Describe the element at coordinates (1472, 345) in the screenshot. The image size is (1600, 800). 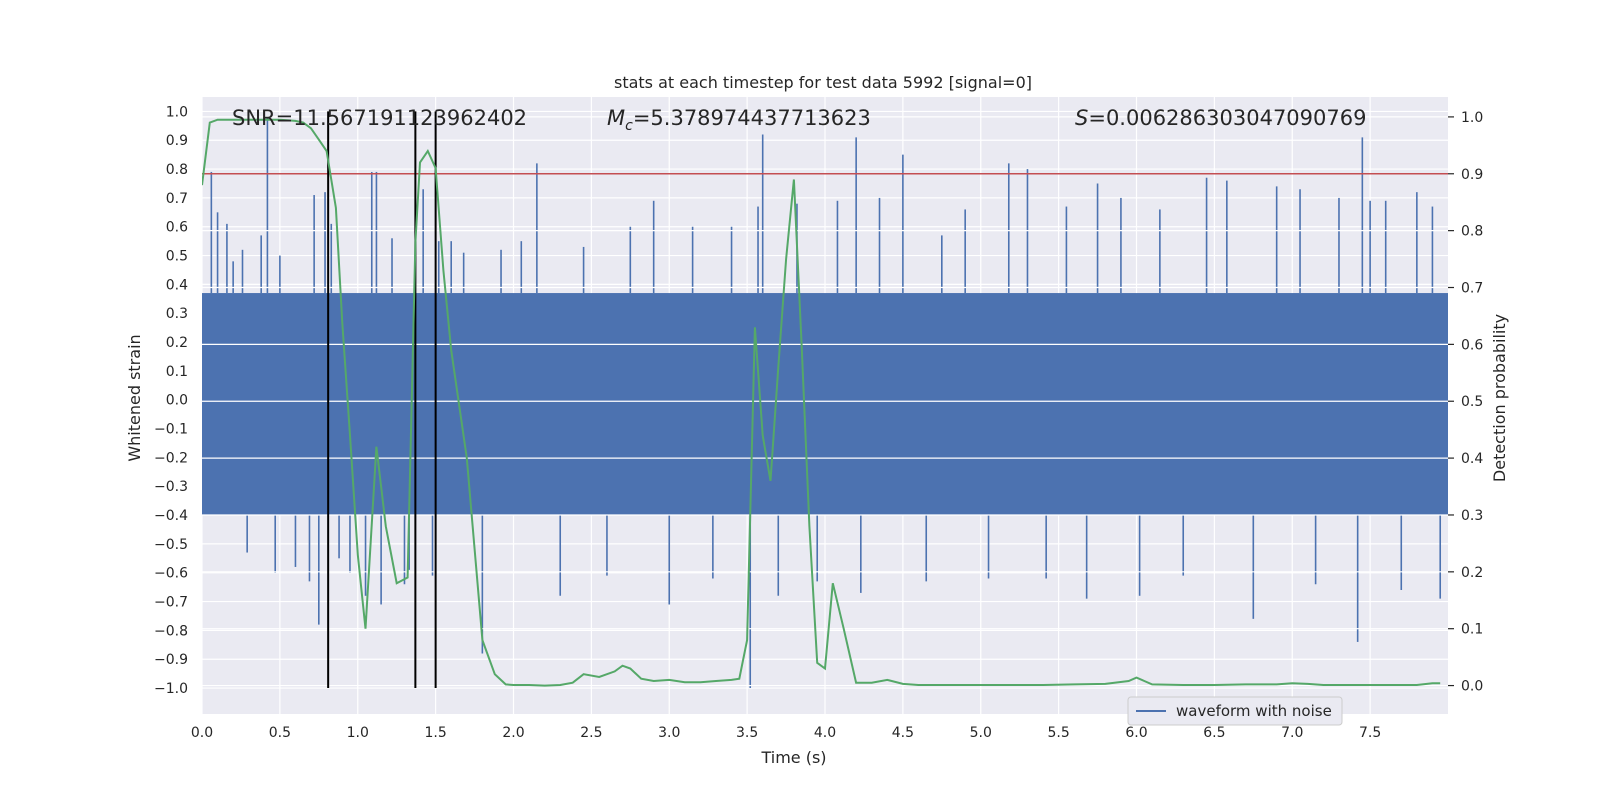
I see `y-right-tick-label: 0.6` at that location.